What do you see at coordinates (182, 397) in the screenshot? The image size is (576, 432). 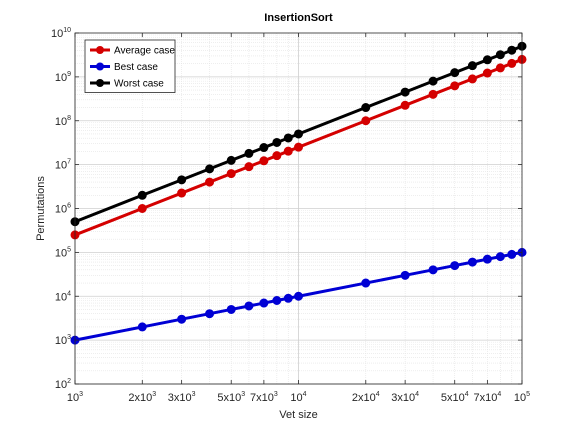 I see `x-tick-label: 3x10³` at bounding box center [182, 397].